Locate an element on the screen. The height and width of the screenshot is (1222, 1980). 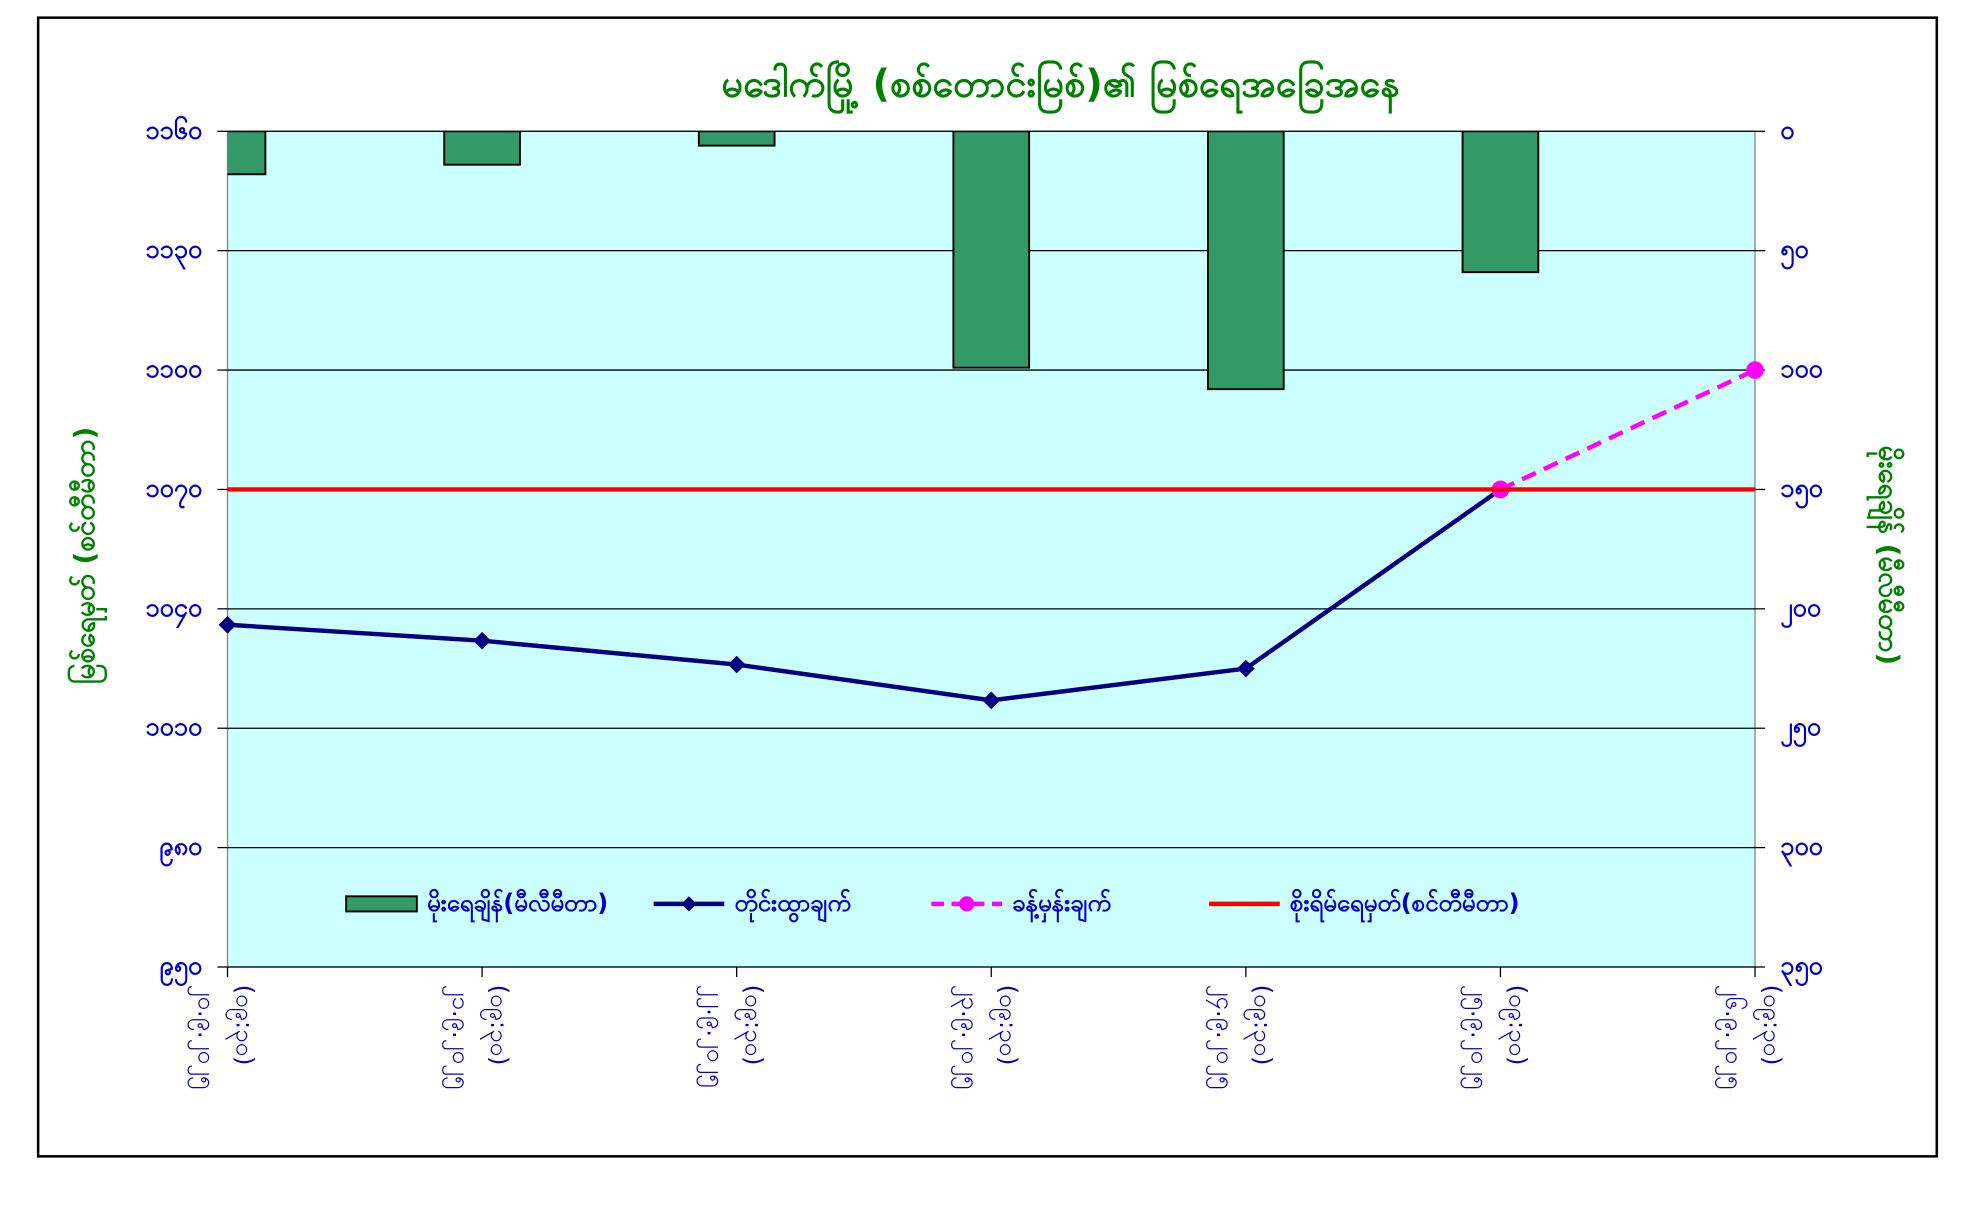
x-tick-label-box: ၂၃.၉.၂၀၂၅ (၀၉:၃၀) is located at coordinates (988, 1037).